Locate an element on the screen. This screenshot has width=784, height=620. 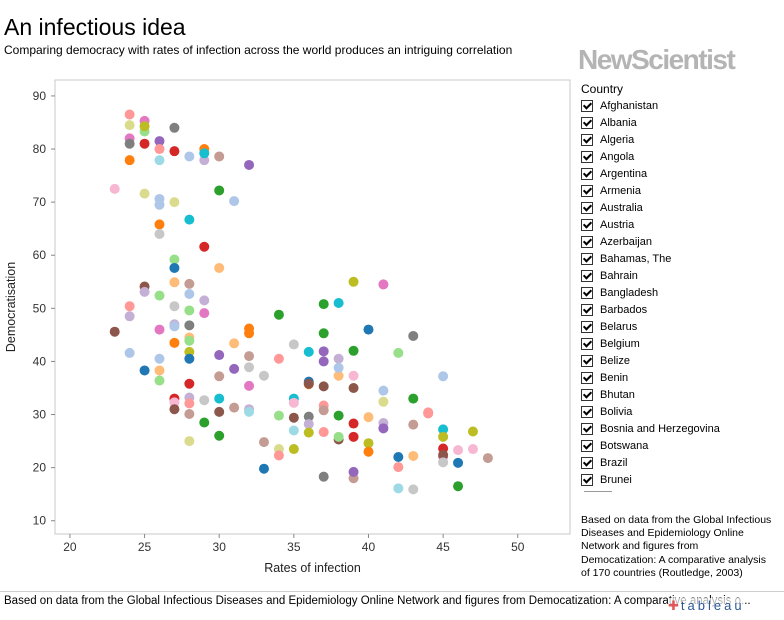
legend-item: Belarus is located at coordinates (681, 326).